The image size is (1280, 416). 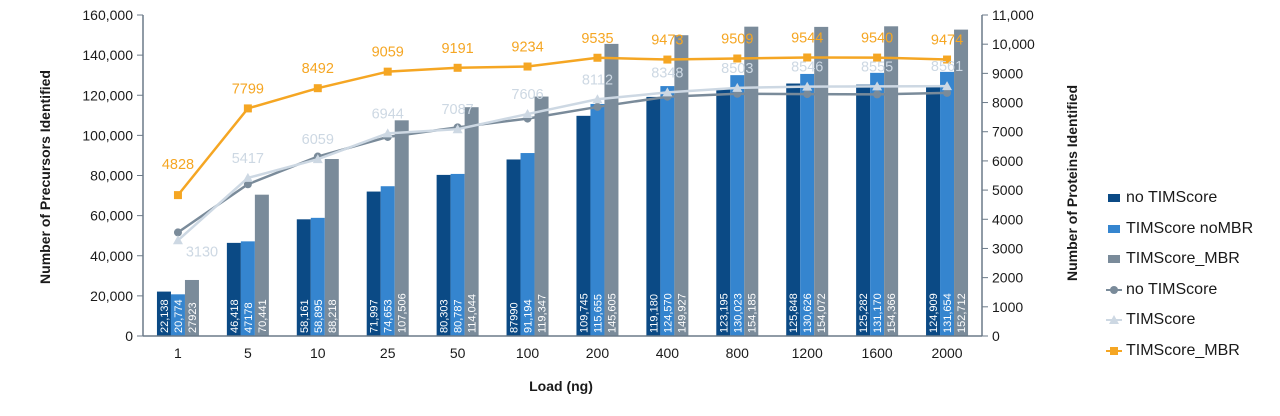 What do you see at coordinates (807, 68) in the screenshot?
I see `line-value-label: 8546` at bounding box center [807, 68].